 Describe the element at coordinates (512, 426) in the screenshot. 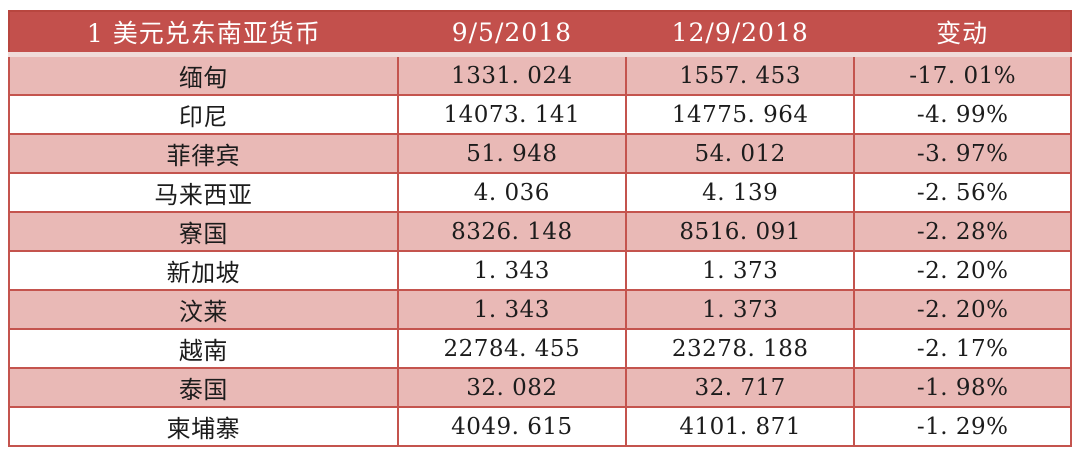

I see `cell-rate-old: 4049. 615` at that location.